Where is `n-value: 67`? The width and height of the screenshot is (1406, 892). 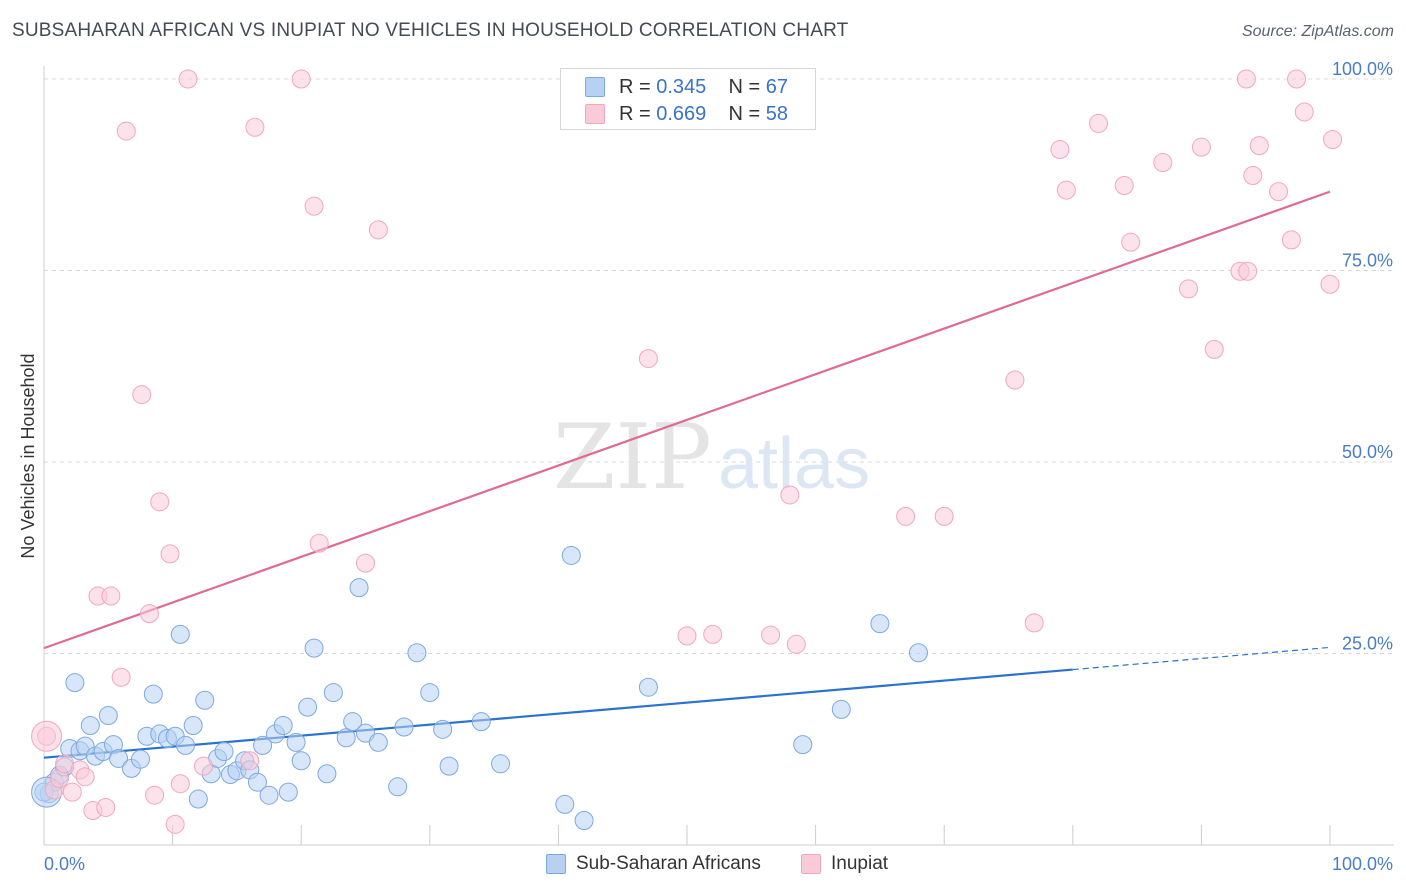
n-value: 67 is located at coordinates (777, 86).